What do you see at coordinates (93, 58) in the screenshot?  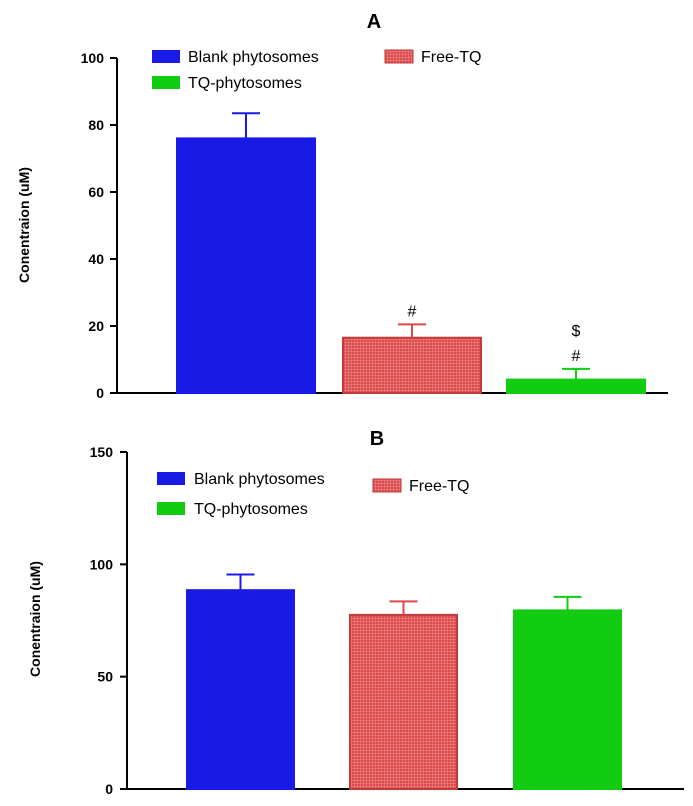 I see `panel-a-y-tick-label: 100` at bounding box center [93, 58].